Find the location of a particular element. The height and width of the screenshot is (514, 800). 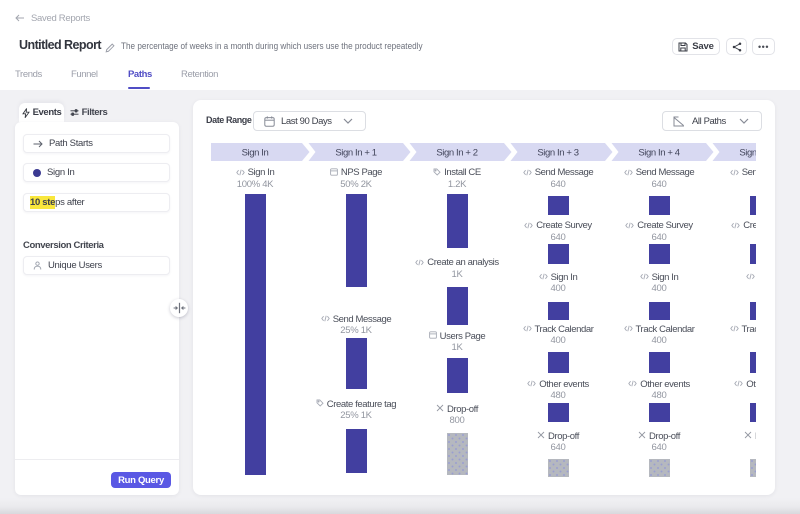

svg-text: Sign In + 2 is located at coordinates (456, 153).